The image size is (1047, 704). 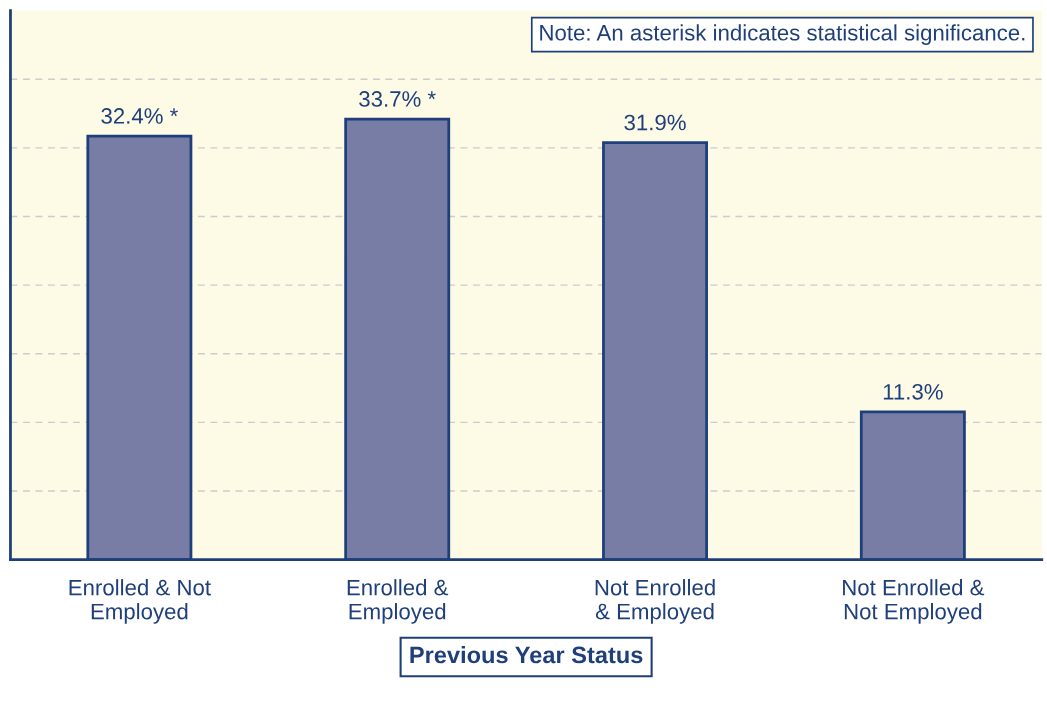 I want to click on data-label: 32.4% *, so click(x=139, y=116).